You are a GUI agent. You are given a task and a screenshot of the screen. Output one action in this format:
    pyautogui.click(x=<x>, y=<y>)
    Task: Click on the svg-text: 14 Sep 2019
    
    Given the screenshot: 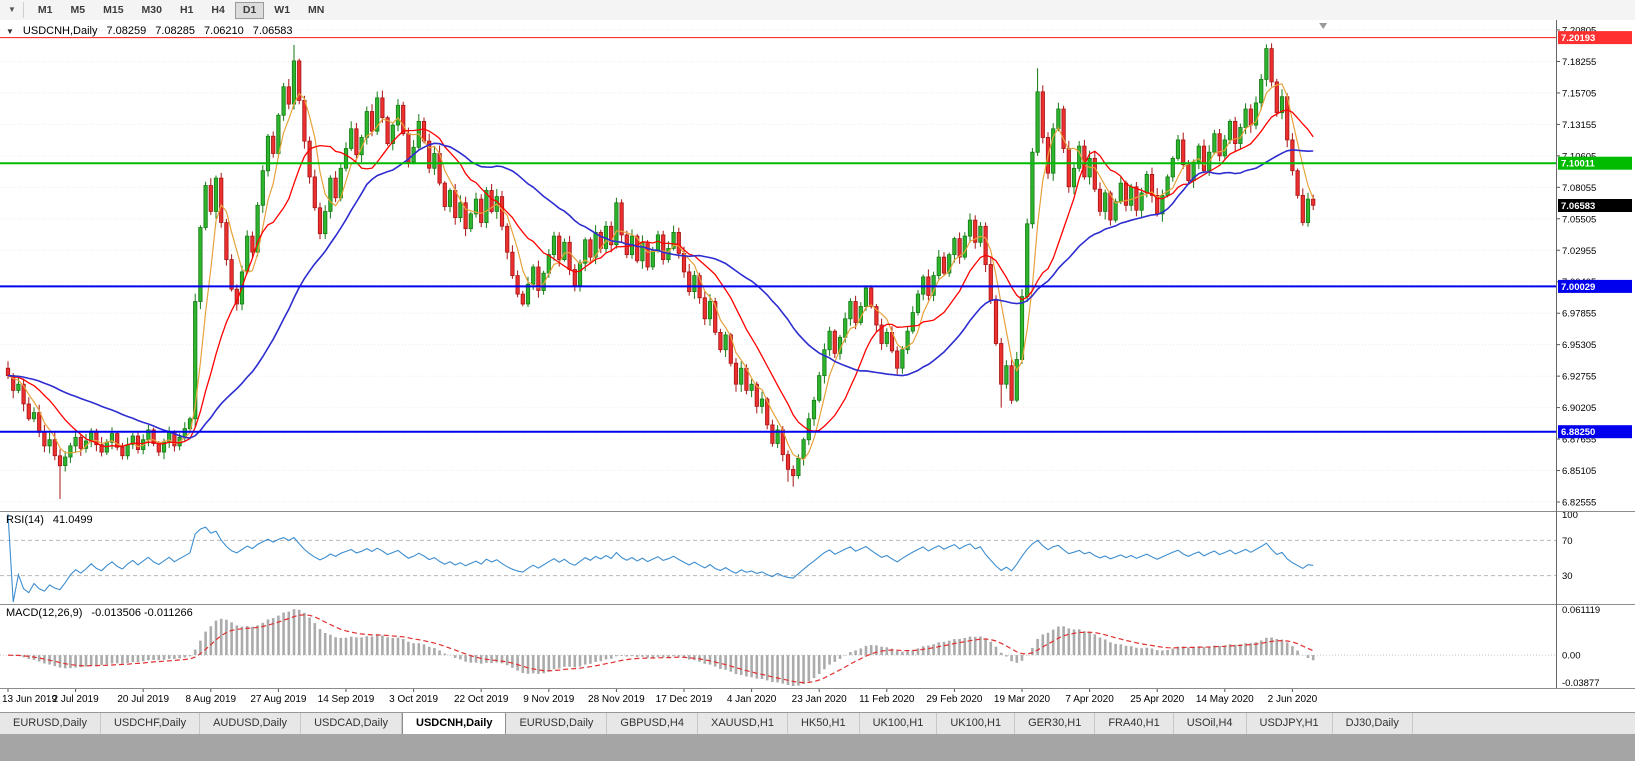 What is the action you would take?
    pyautogui.click(x=346, y=699)
    